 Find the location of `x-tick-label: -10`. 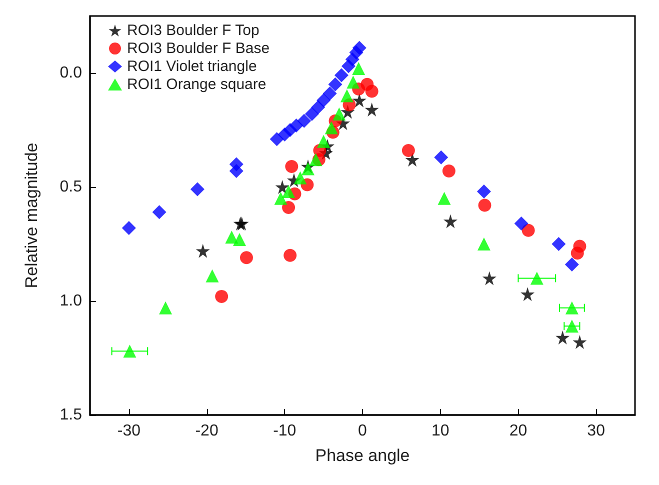

x-tick-label: -10 is located at coordinates (284, 431).